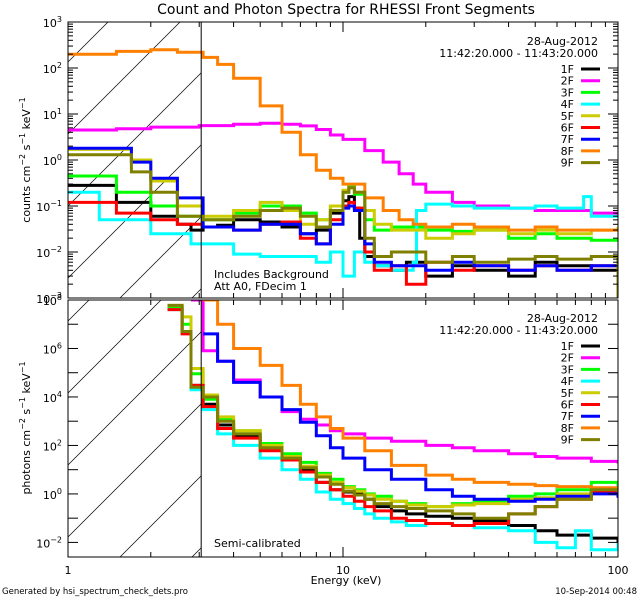 The width and height of the screenshot is (640, 600). I want to click on y-tick-label: 10⁴, so click(52, 397).